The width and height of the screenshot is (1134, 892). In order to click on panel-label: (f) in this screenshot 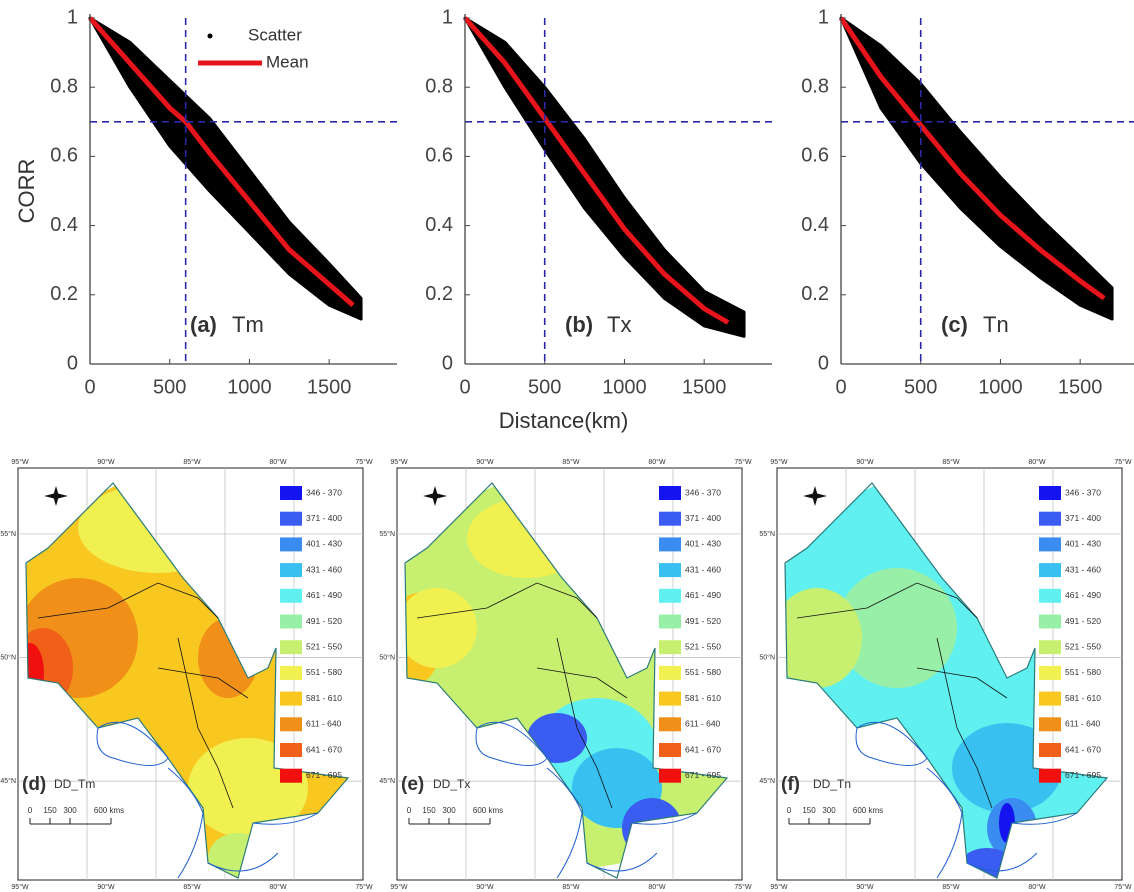, I will do `click(790, 784)`.